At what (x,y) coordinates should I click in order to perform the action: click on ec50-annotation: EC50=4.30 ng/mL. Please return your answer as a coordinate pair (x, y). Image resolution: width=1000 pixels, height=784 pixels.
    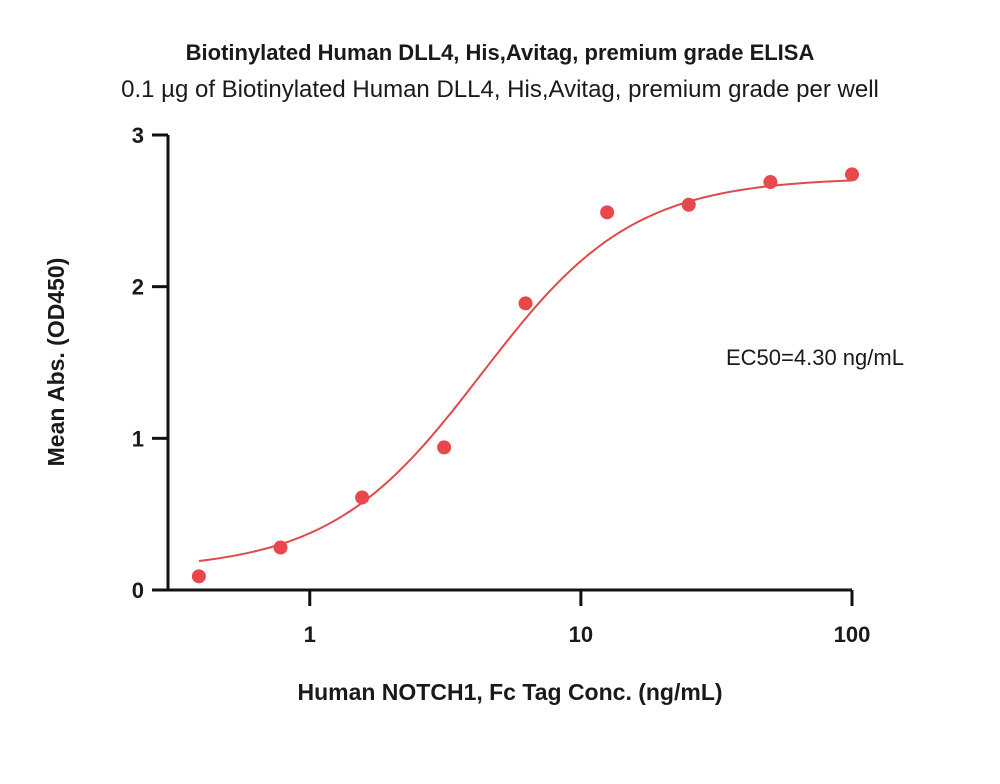
    Looking at the image, I should click on (815, 357).